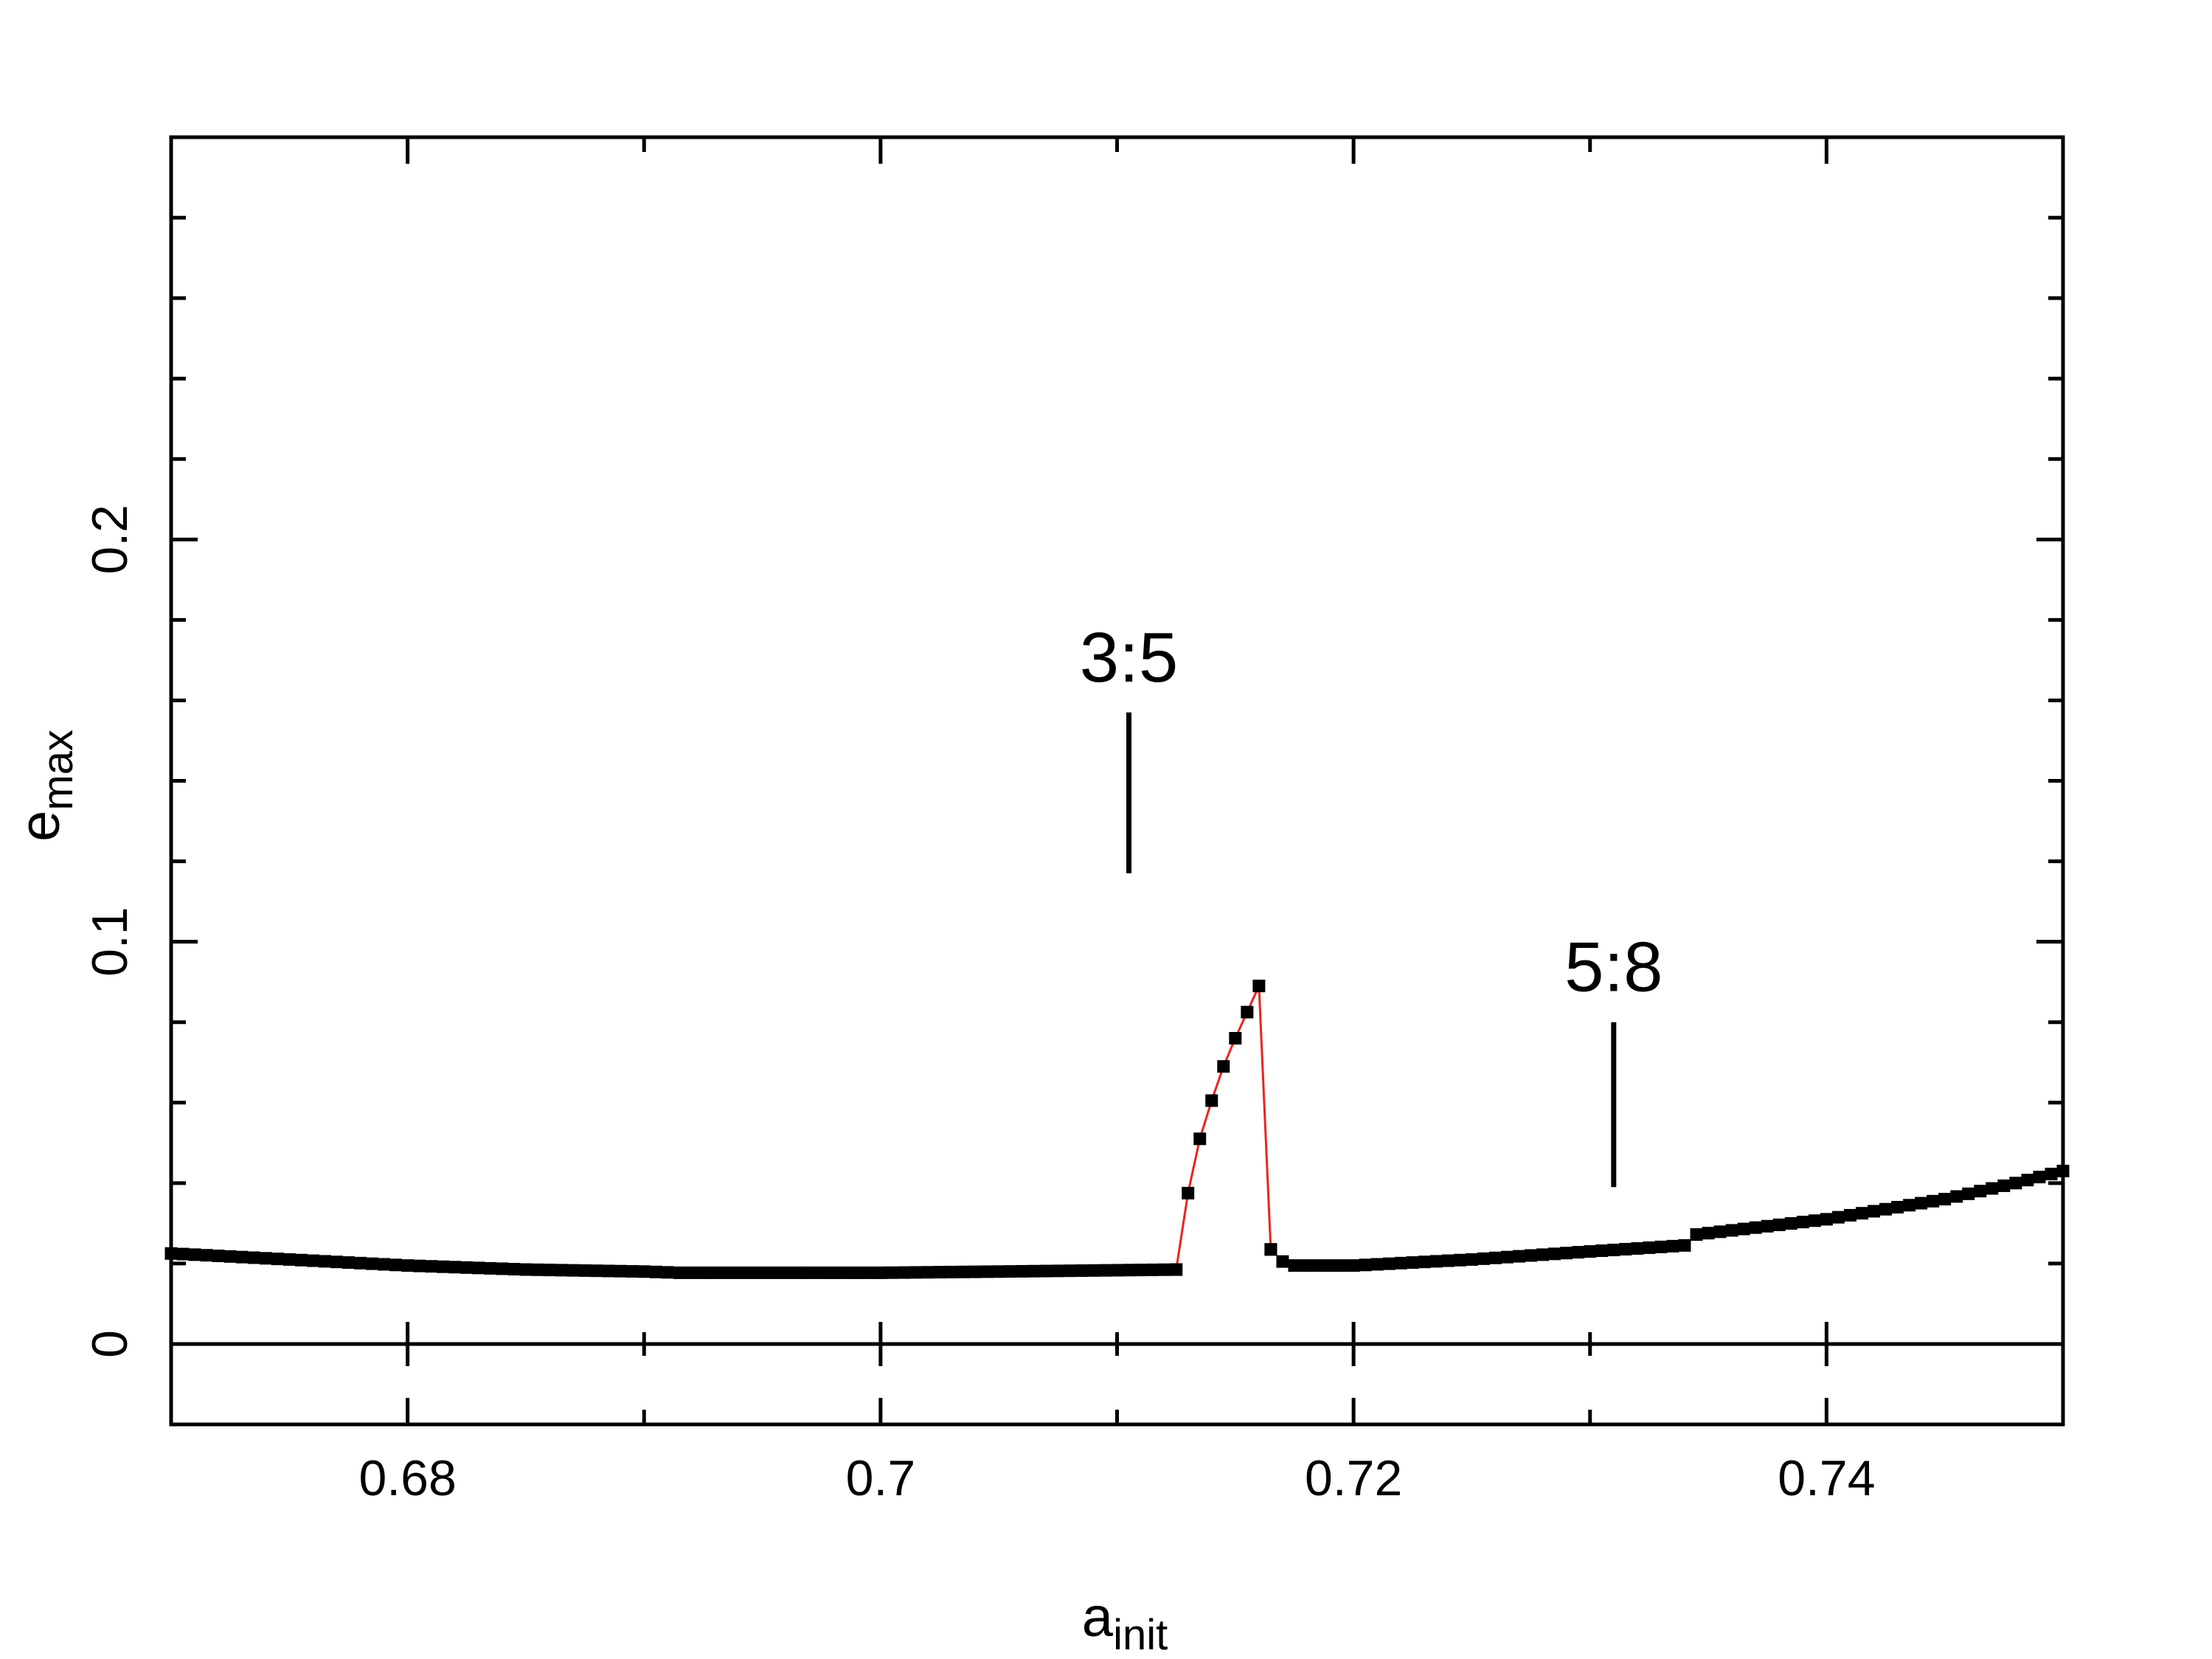 The height and width of the screenshot is (1659, 2212). I want to click on annotations: 3:5 5:8, so click(1372, 903).